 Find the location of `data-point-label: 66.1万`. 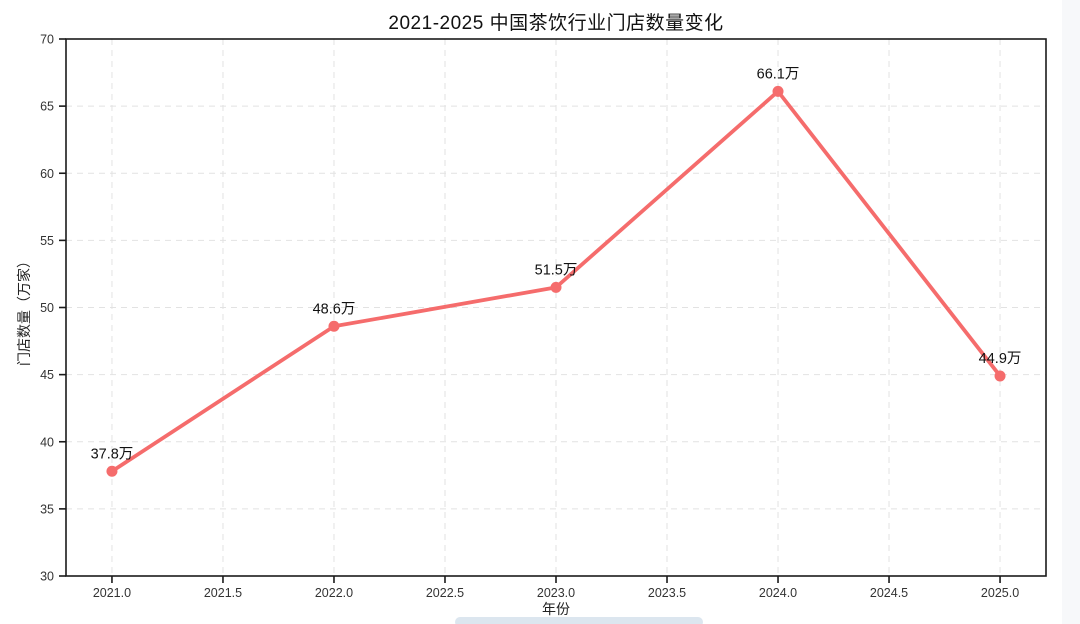

data-point-label: 66.1万 is located at coordinates (778, 74).